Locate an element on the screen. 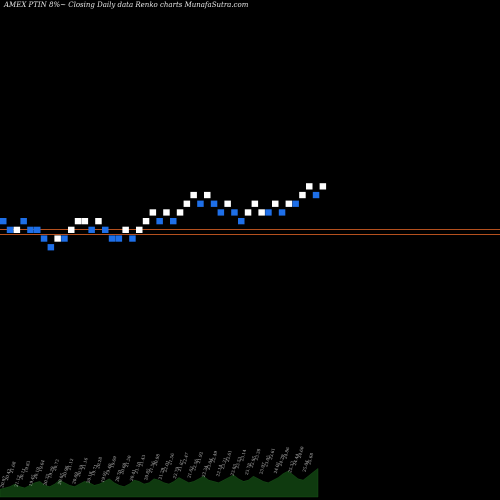 This screenshot has height=500, width=500. tick-label: 19.69 is located at coordinates (114, 461).